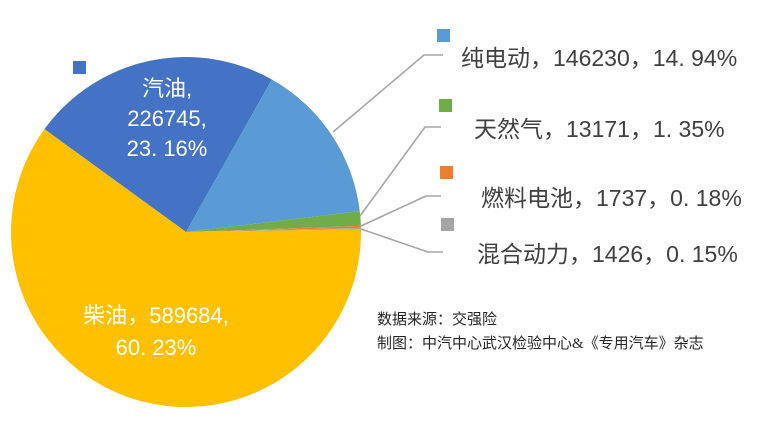 Image resolution: width=760 pixels, height=446 pixels. Describe the element at coordinates (607, 254) in the screenshot. I see `label-hybrid: 混合动力，1426，0. 15%` at that location.